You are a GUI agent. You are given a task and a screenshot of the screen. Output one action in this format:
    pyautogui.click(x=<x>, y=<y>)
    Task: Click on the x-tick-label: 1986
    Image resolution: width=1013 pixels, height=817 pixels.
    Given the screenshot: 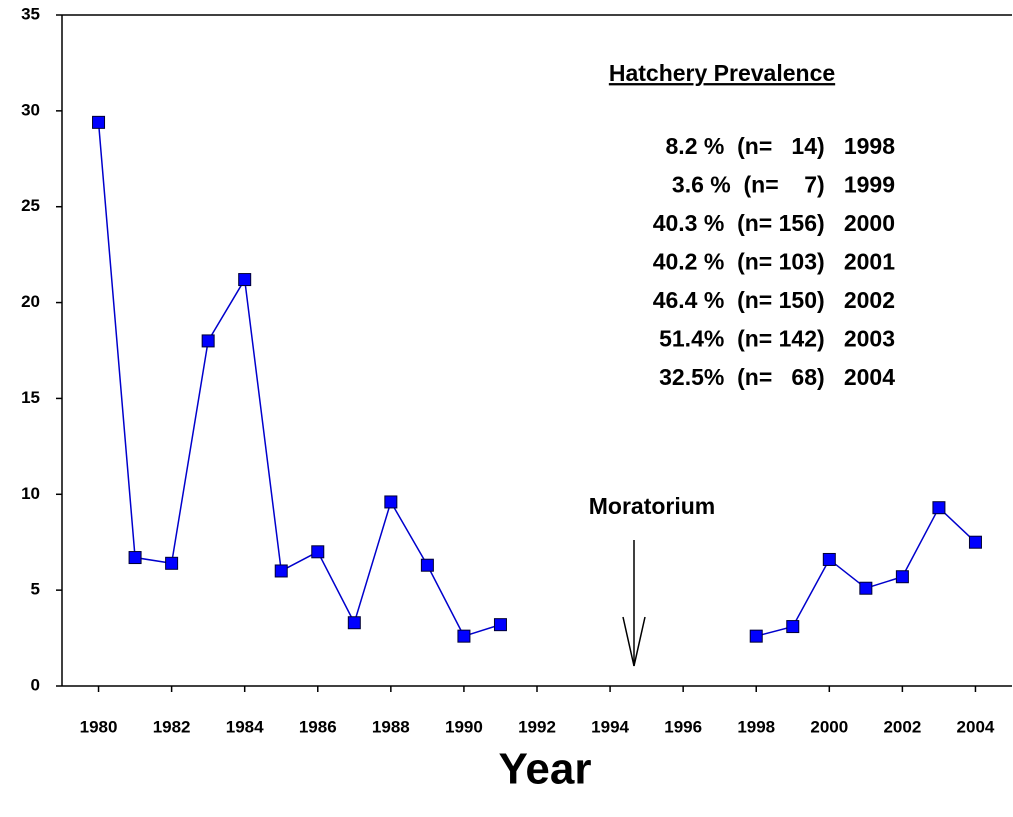 What is the action you would take?
    pyautogui.click(x=318, y=726)
    